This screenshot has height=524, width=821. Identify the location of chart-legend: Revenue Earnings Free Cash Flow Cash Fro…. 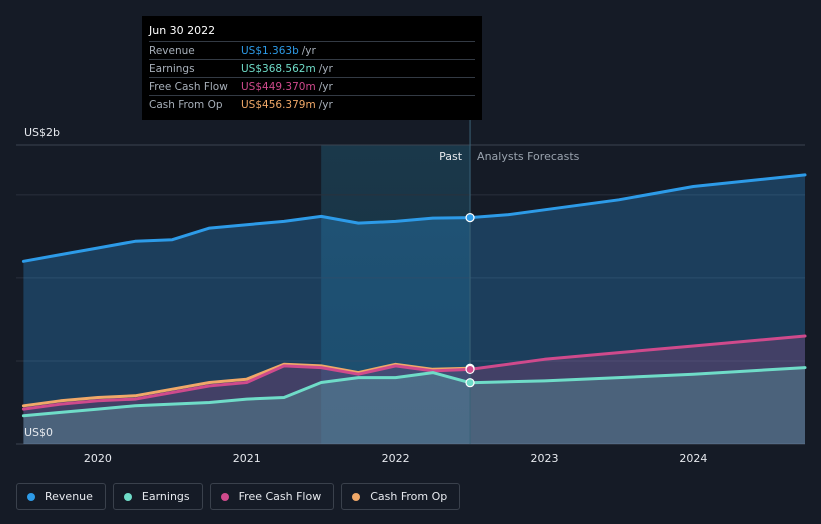
(238, 496).